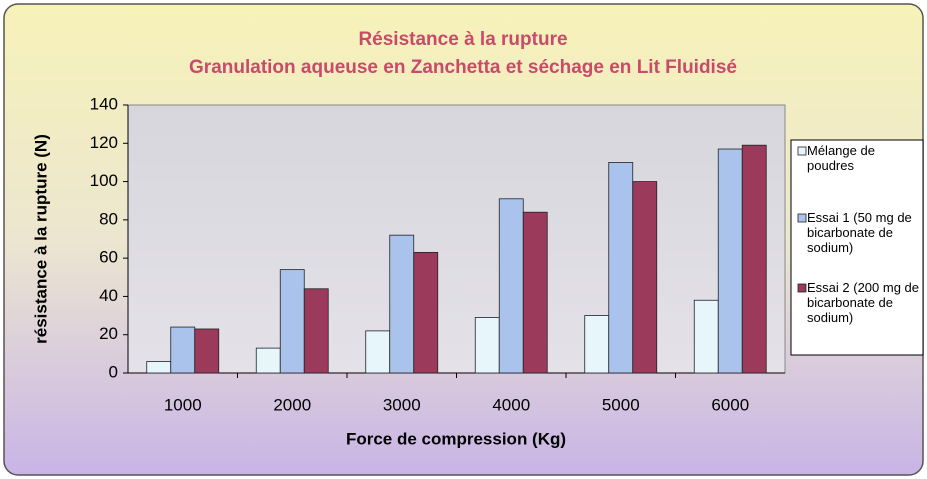  I want to click on x-tick-label: 2000, so click(292, 404).